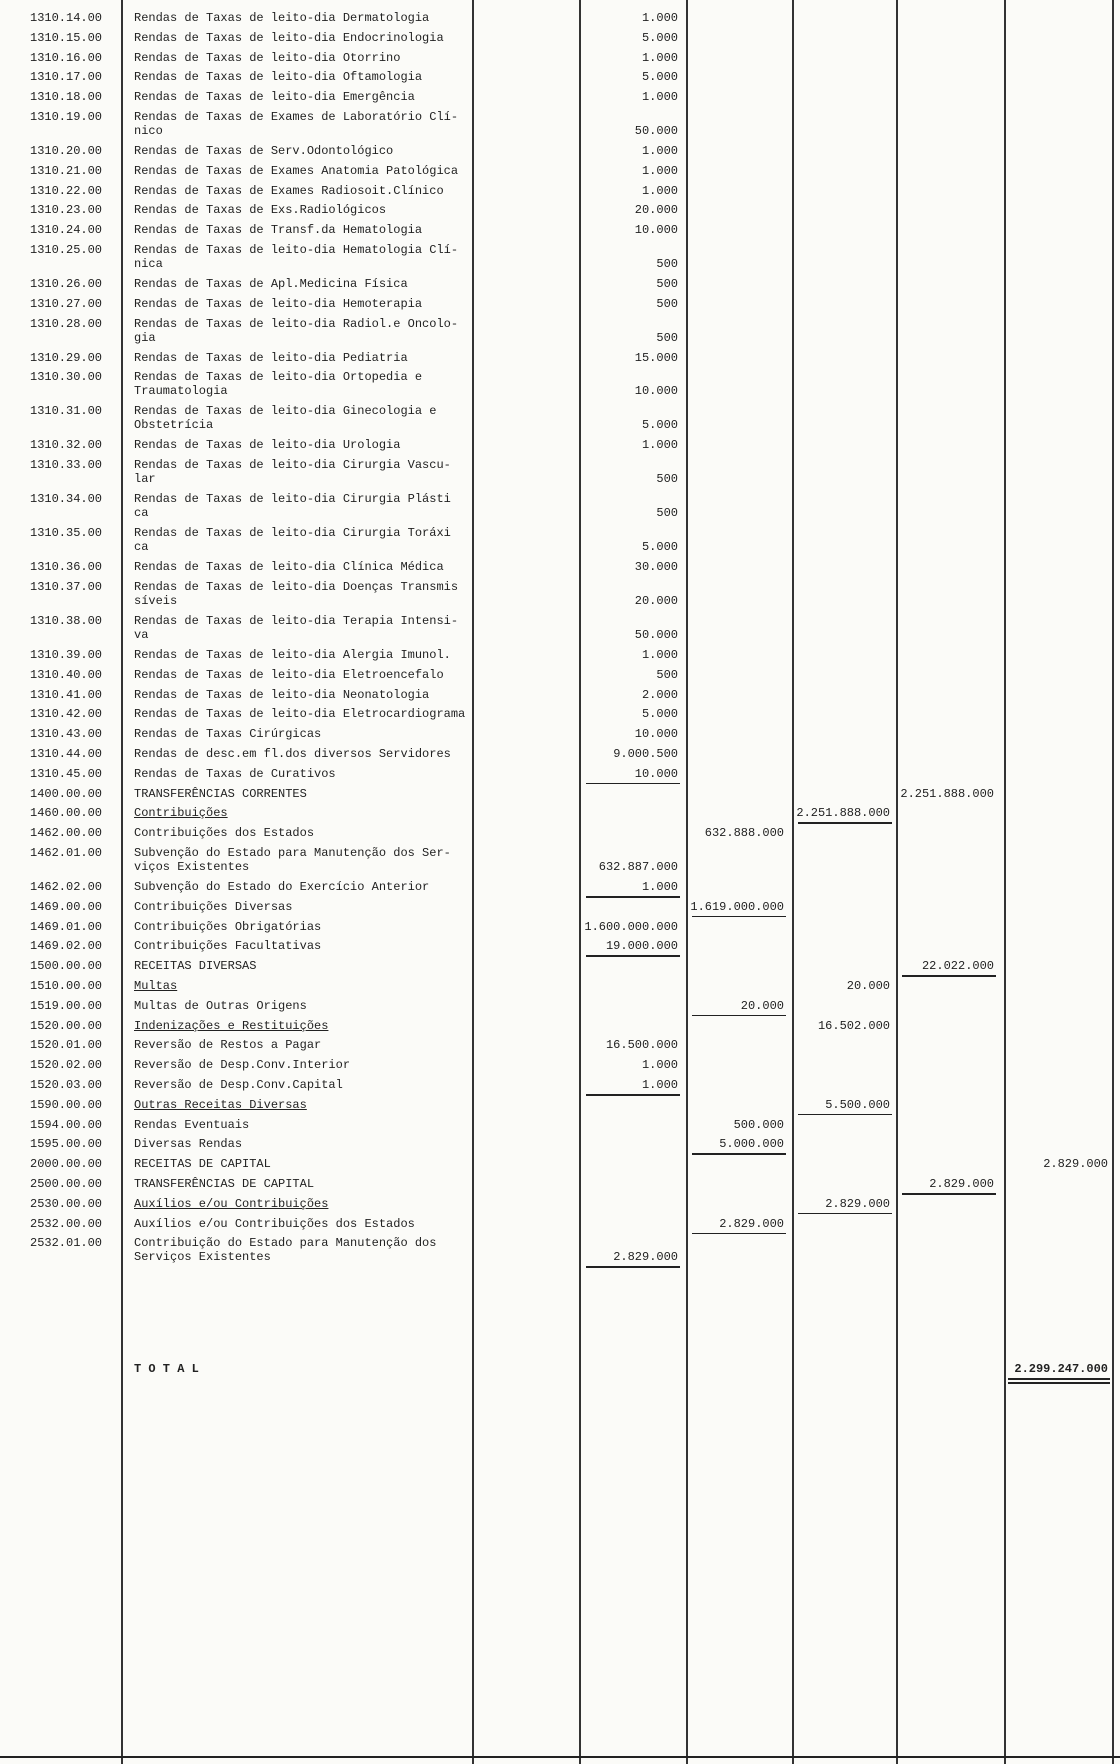  Describe the element at coordinates (66, 1065) in the screenshot. I see `account-code: 1520.02.00` at that location.